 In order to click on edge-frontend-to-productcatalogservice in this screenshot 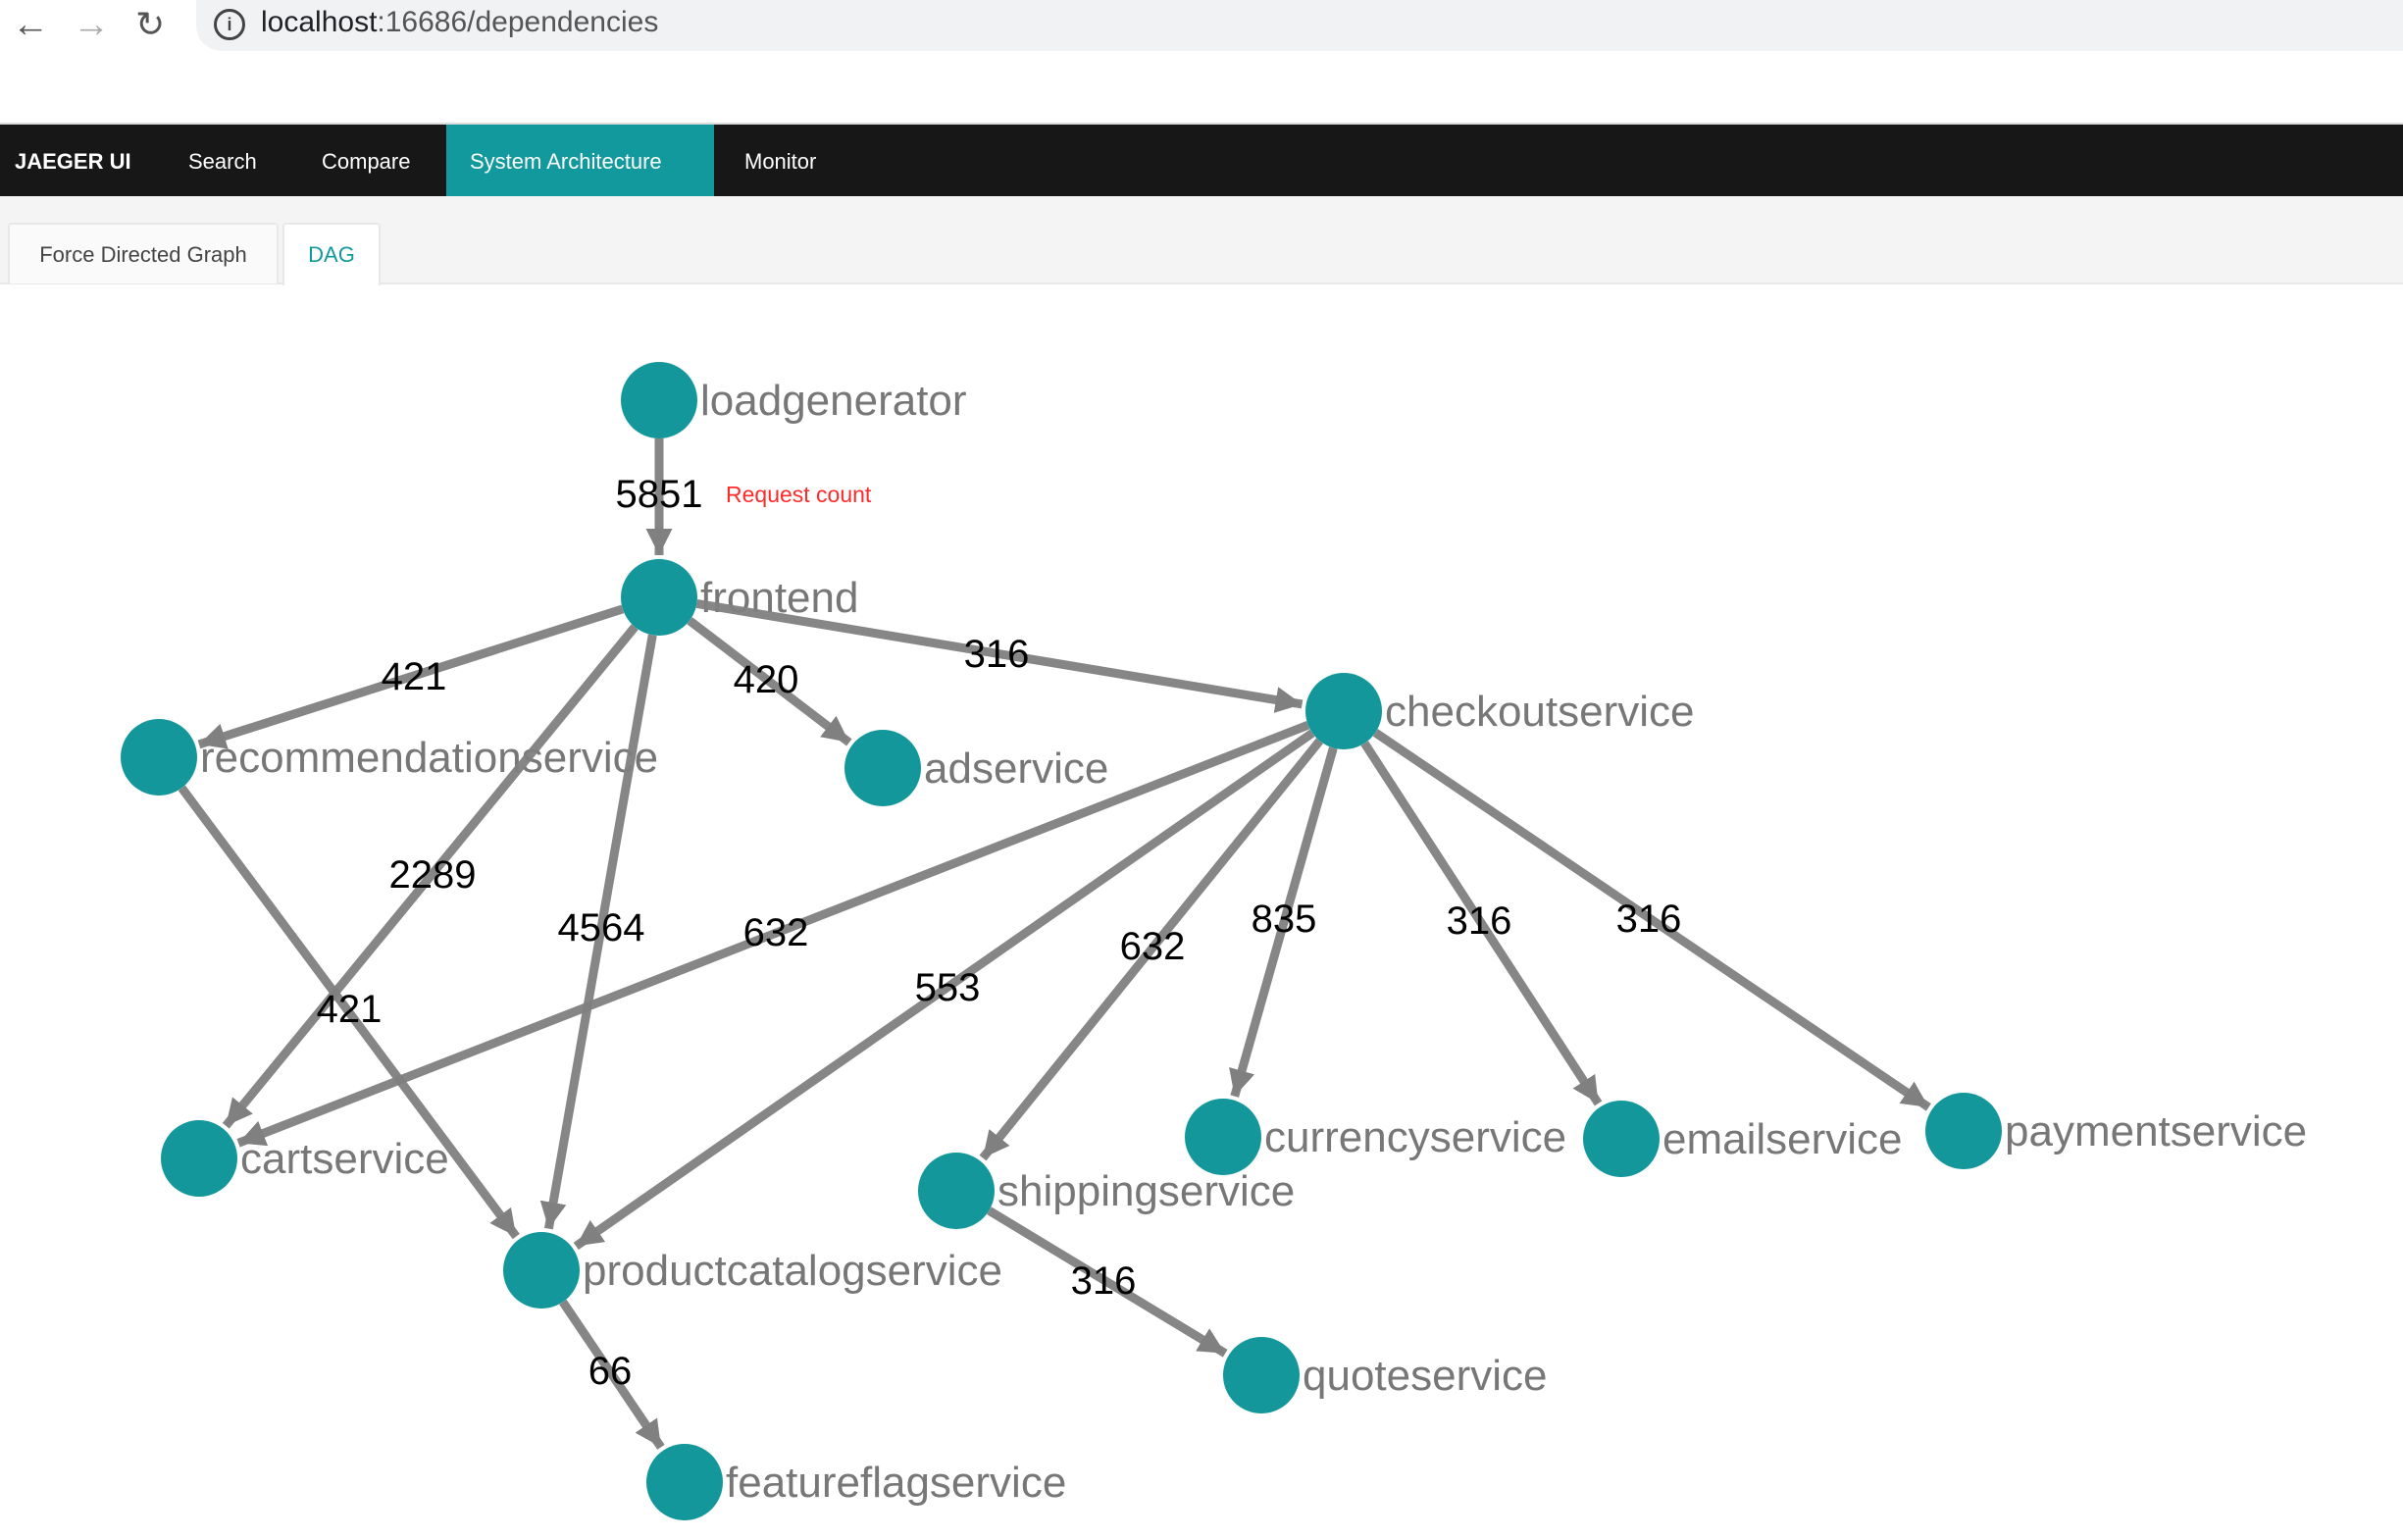, I will do `click(598, 932)`.